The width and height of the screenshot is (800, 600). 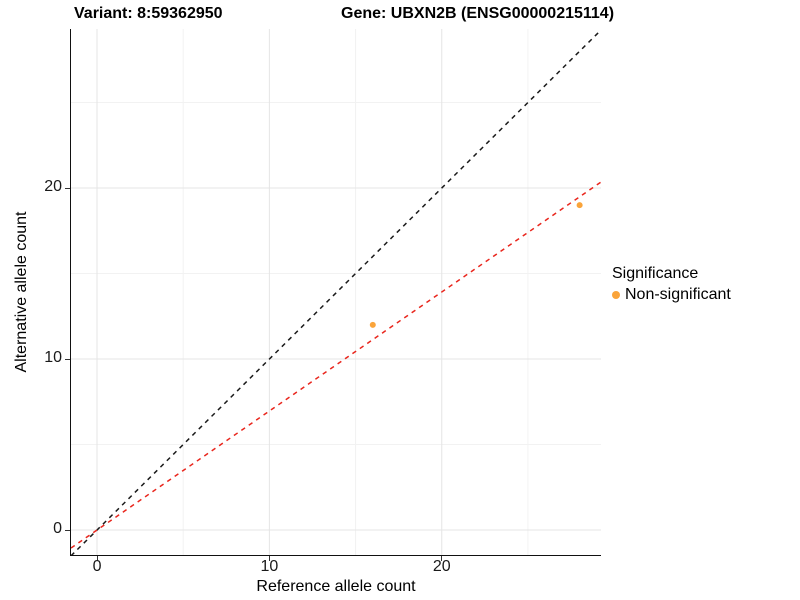 I want to click on y-axis-label: Alternative allele count, so click(x=21, y=292).